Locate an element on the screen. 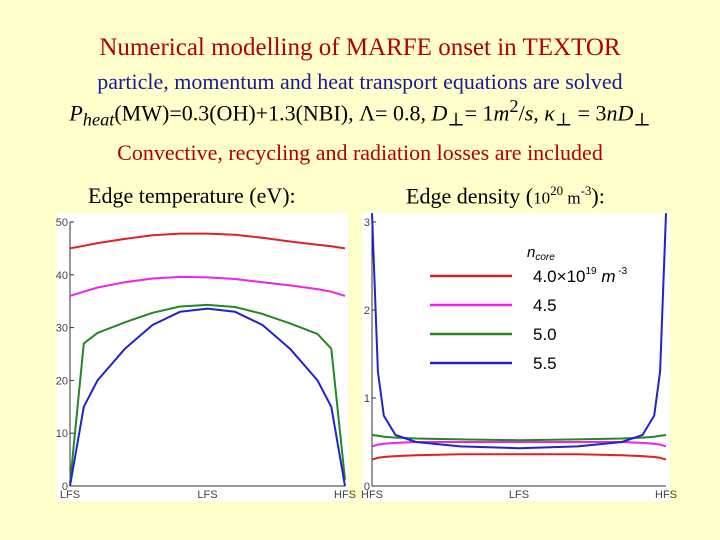  legend-label-5.5: 5.5 is located at coordinates (545, 363).